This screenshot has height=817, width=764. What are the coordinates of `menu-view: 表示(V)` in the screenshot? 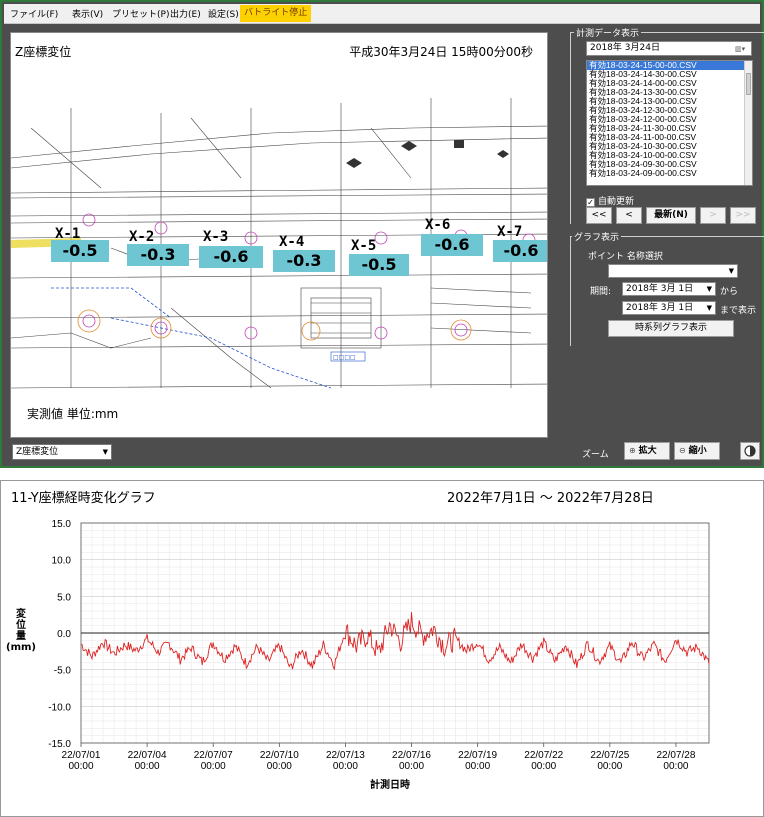 It's located at (88, 15).